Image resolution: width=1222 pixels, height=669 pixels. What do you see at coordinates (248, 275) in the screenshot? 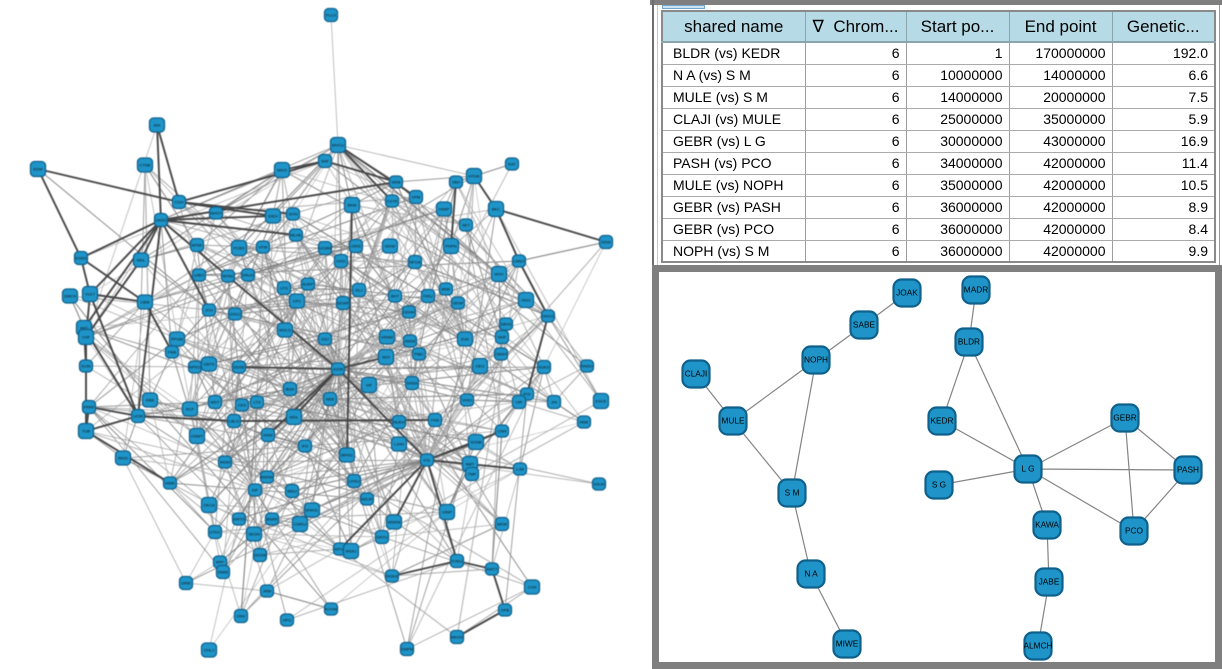
I see `svg-text: VRUG` at bounding box center [248, 275].